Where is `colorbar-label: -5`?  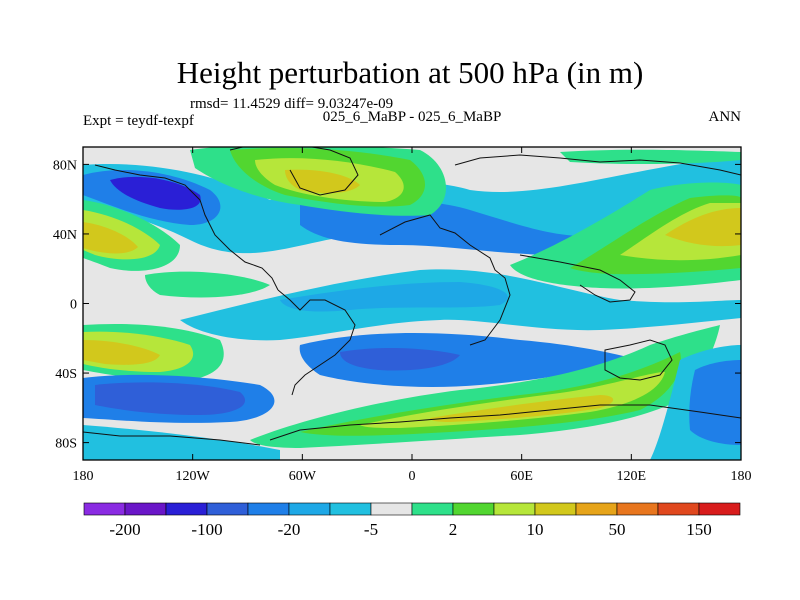 colorbar-label: -5 is located at coordinates (371, 529).